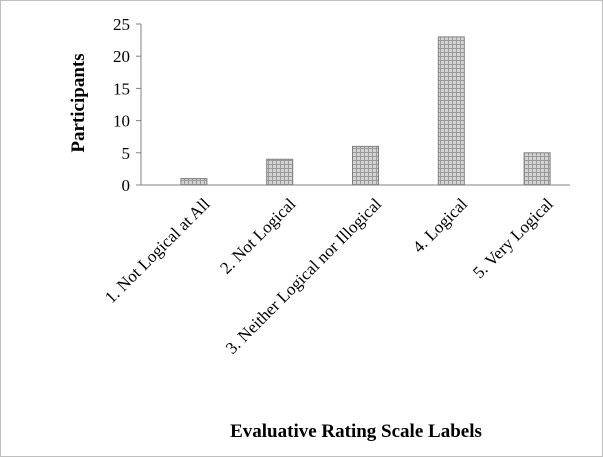 The height and width of the screenshot is (457, 603). I want to click on x-axis-title: Evaluative Rating Scale Labels, so click(356, 431).